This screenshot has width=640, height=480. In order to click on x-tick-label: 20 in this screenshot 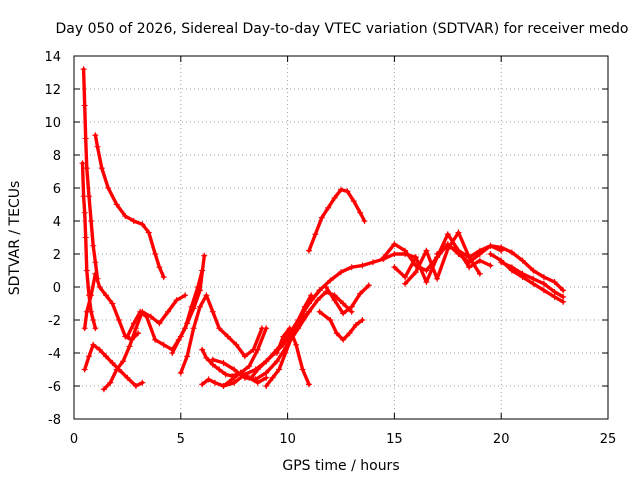, I will do `click(501, 439)`.